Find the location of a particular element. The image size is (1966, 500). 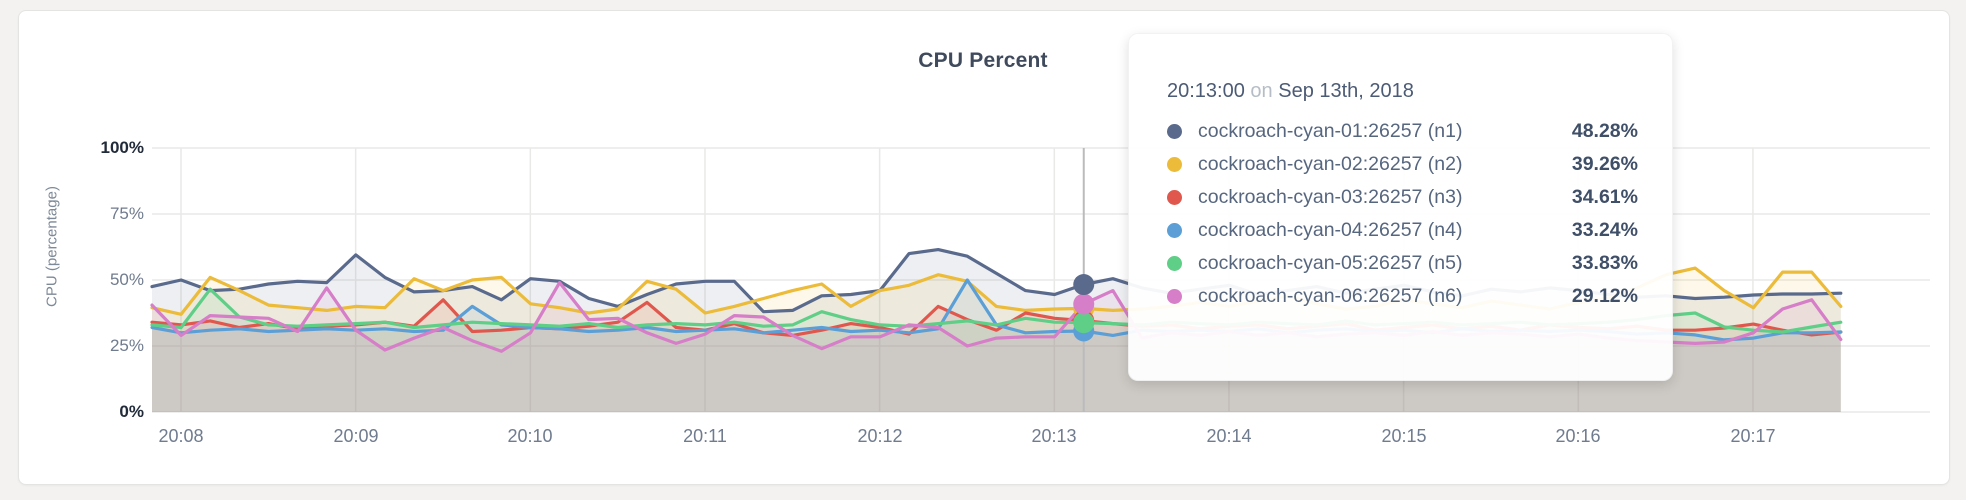

tooltip-connector: on is located at coordinates (1261, 91).